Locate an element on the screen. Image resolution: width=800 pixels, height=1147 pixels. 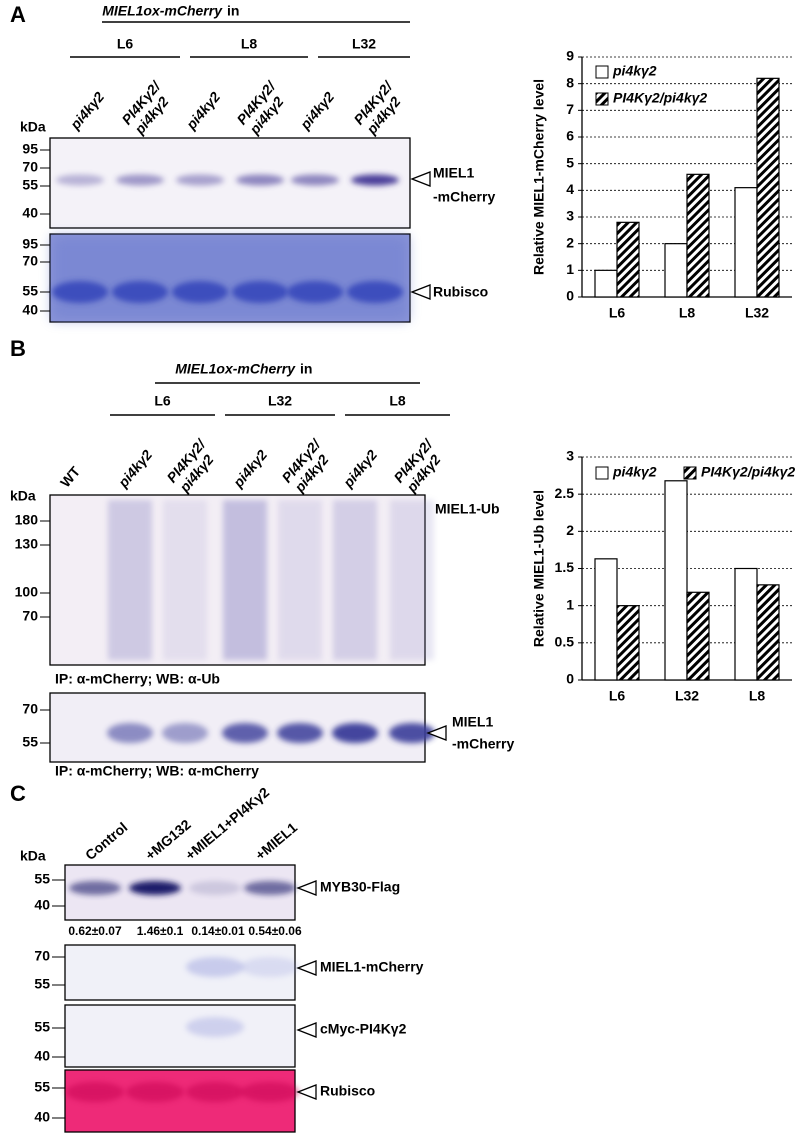
lane-label: Control is located at coordinates (106, 841).